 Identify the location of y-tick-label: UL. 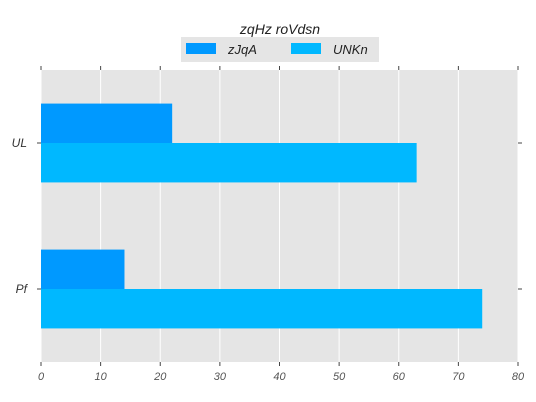
(19, 143).